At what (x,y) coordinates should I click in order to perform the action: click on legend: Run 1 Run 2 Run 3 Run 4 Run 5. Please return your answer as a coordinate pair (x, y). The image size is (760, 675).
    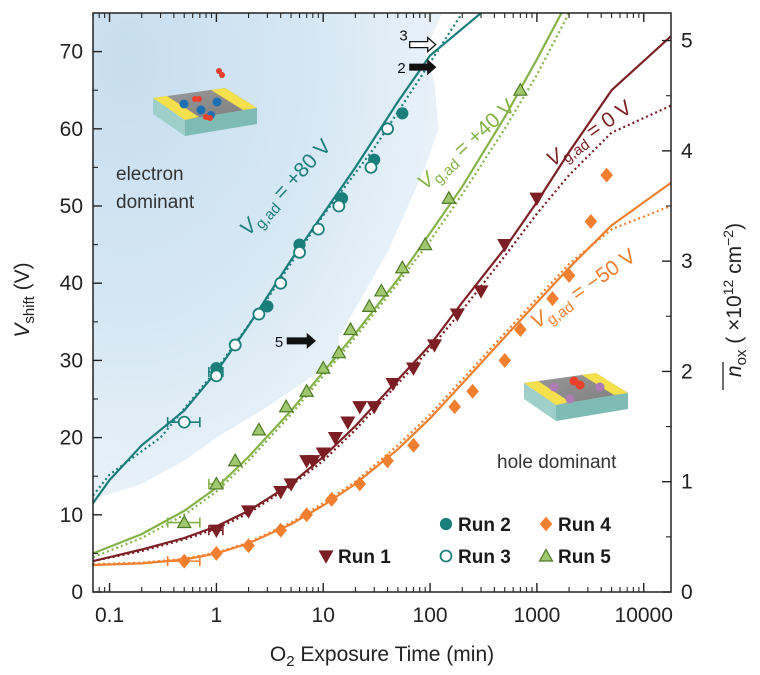
    Looking at the image, I should click on (464, 541).